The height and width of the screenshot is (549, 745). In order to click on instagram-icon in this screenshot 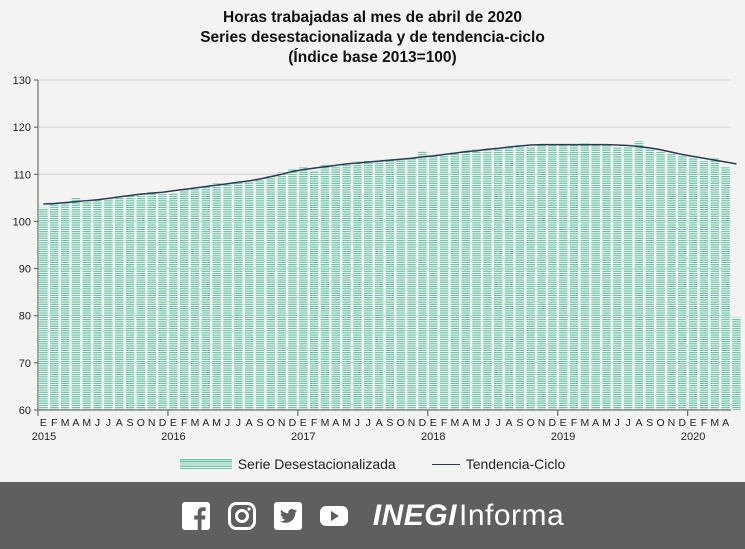, I will do `click(242, 516)`.